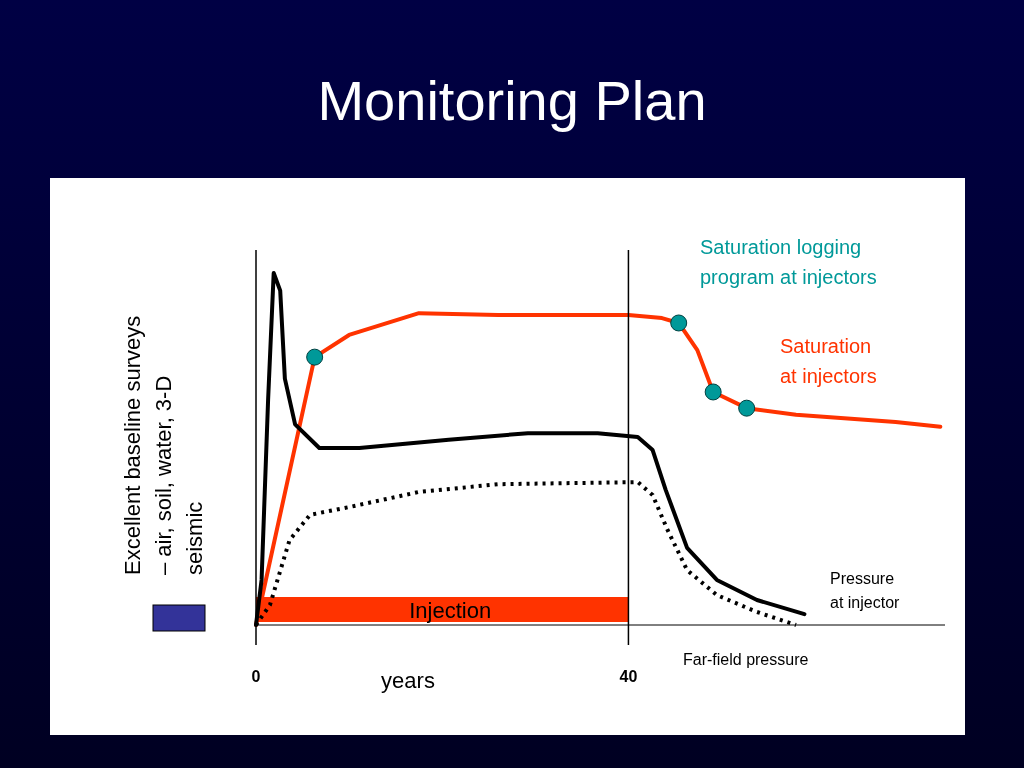  I want to click on x-tick-label: 40, so click(628, 676).